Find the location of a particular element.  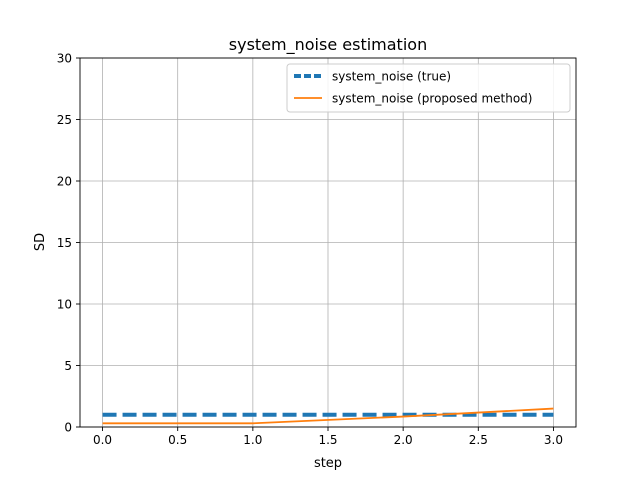

x-tick-label: 0.5 is located at coordinates (177, 440).